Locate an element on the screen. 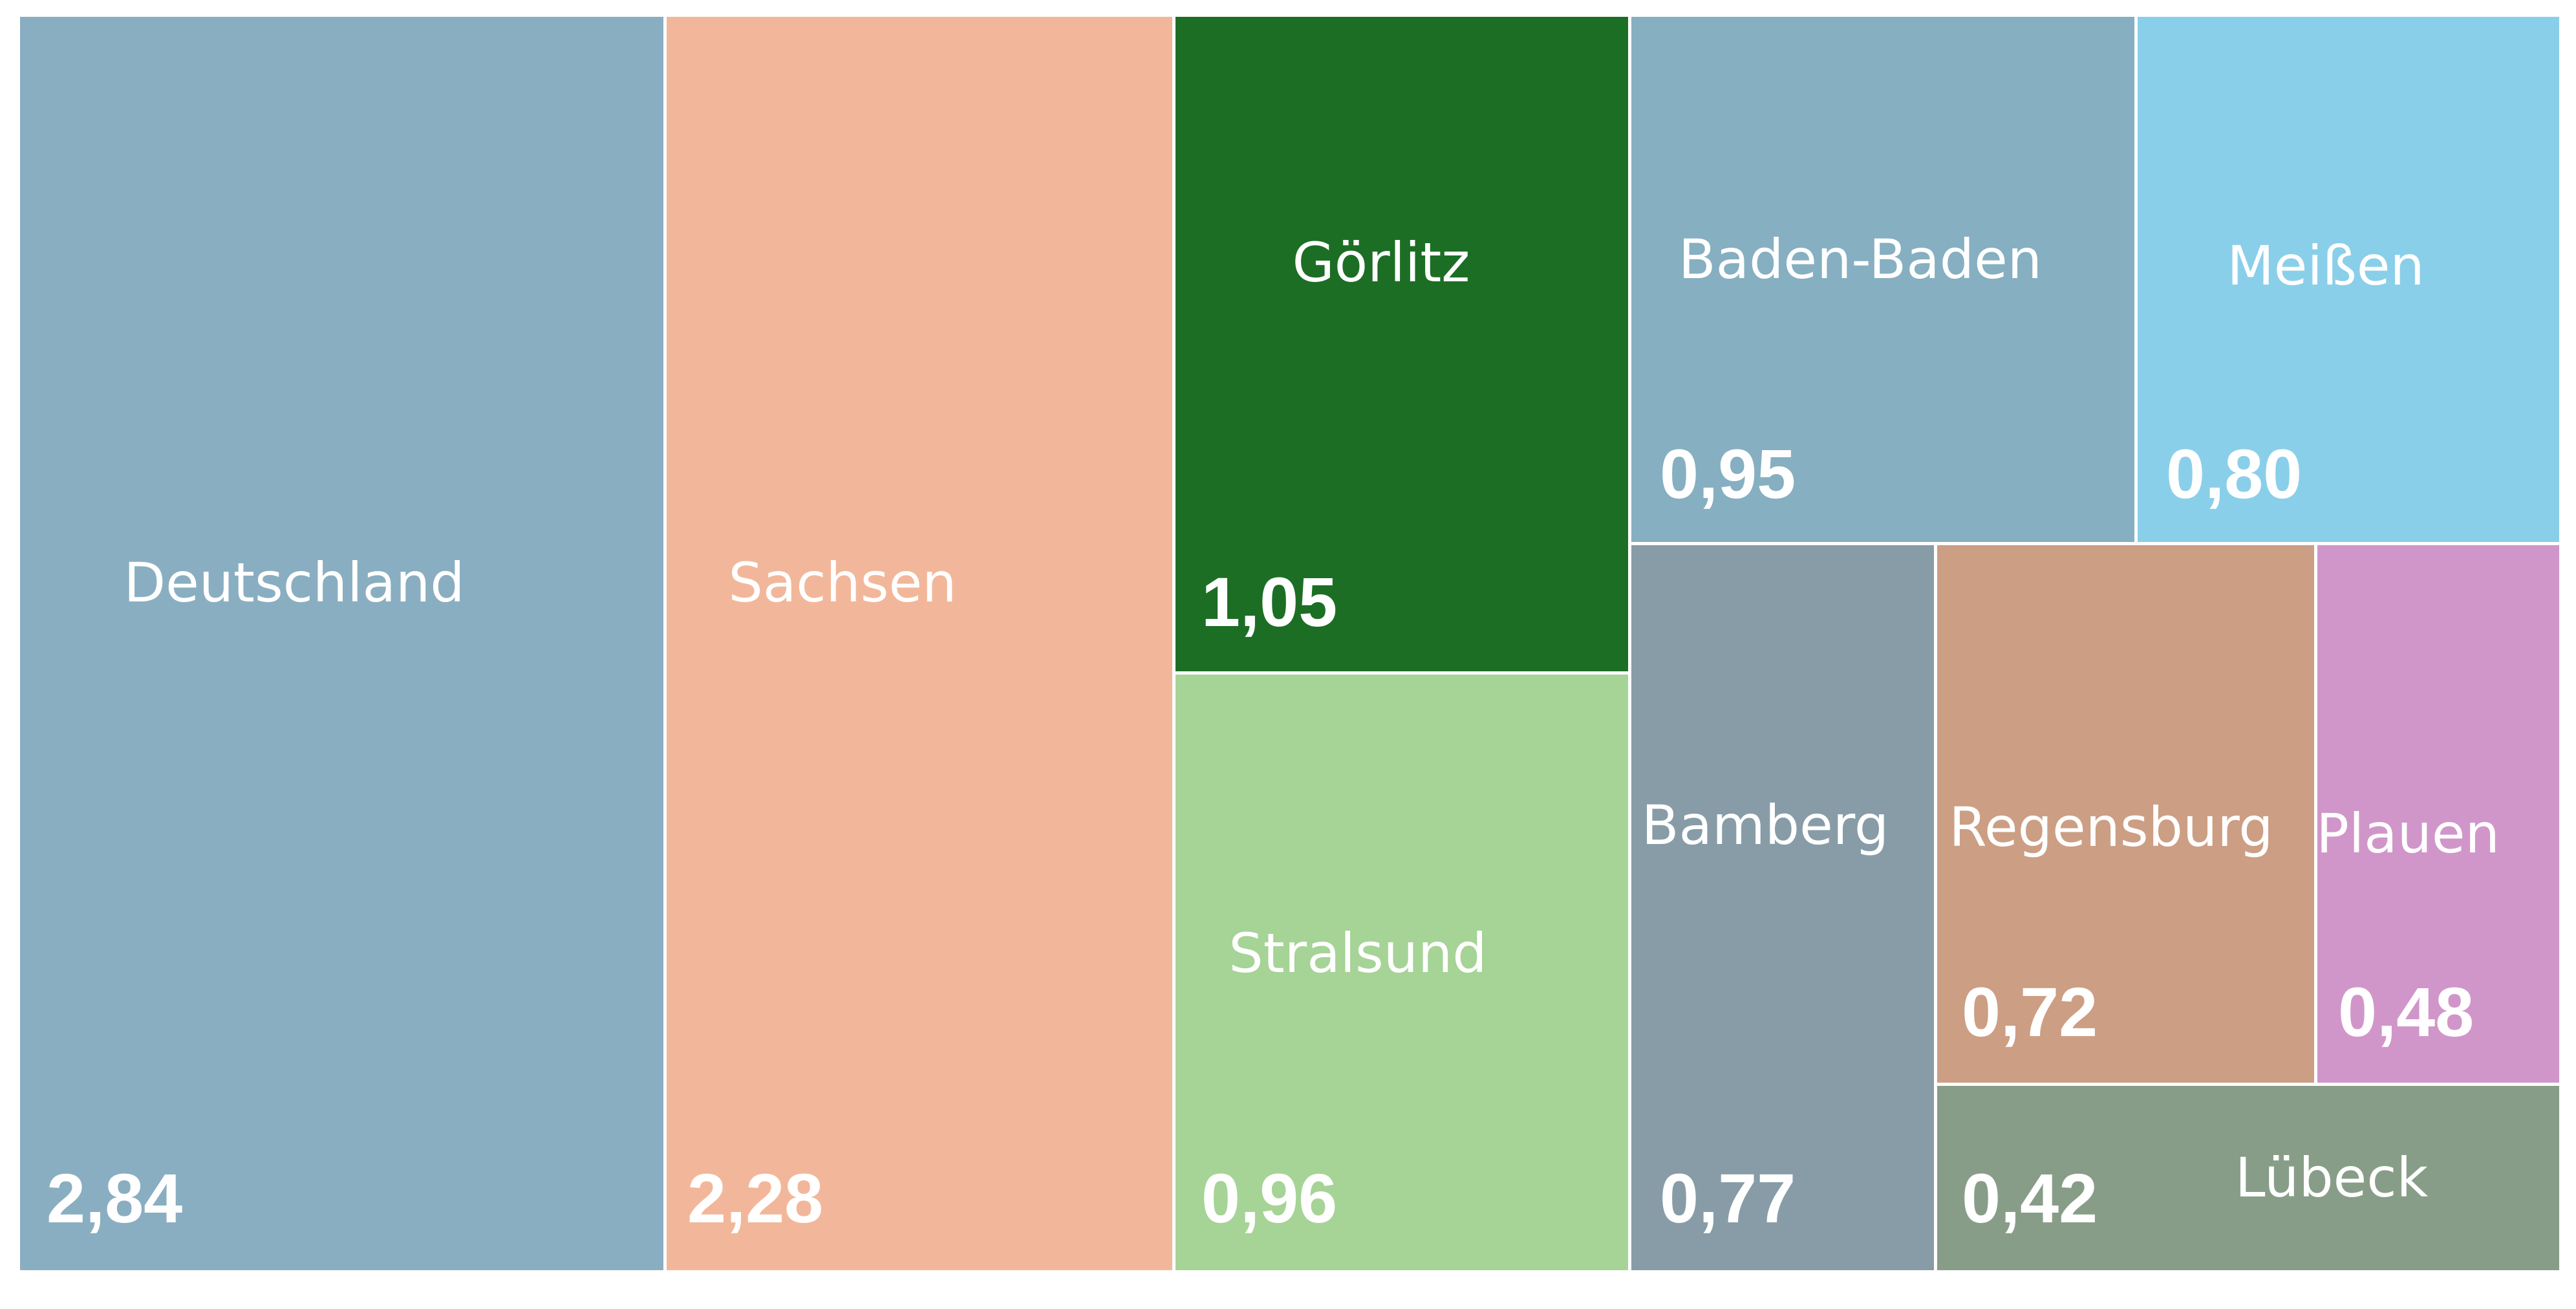  tile-label-stralsund: Stralsund is located at coordinates (1358, 953).